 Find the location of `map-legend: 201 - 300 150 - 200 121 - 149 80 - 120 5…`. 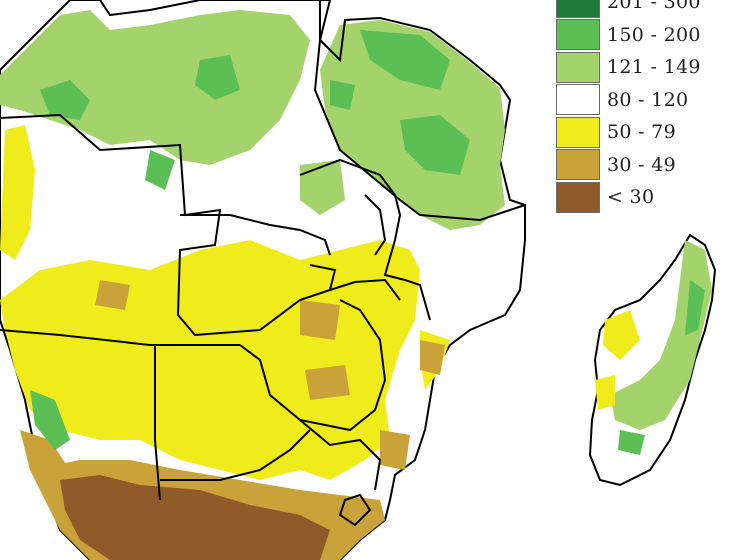

map-legend: 201 - 300 150 - 200 121 - 149 80 - 120 5… is located at coordinates (646, 107).